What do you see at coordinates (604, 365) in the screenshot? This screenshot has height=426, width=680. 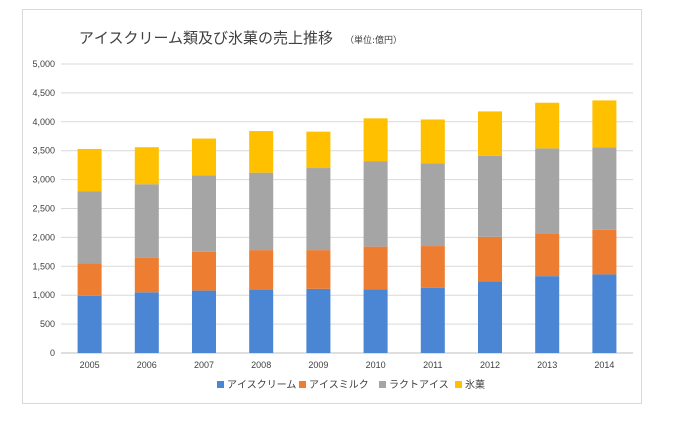 I see `x-tick-label: 2014` at bounding box center [604, 365].